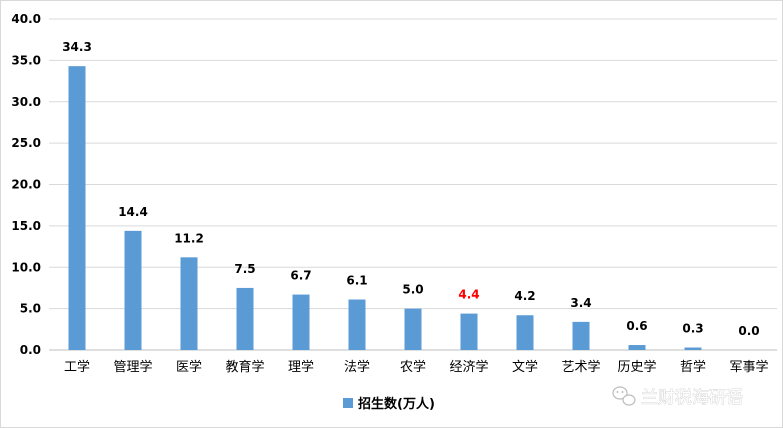 The height and width of the screenshot is (428, 783). What do you see at coordinates (624, 396) in the screenshot?
I see `wechat-icon` at bounding box center [624, 396].